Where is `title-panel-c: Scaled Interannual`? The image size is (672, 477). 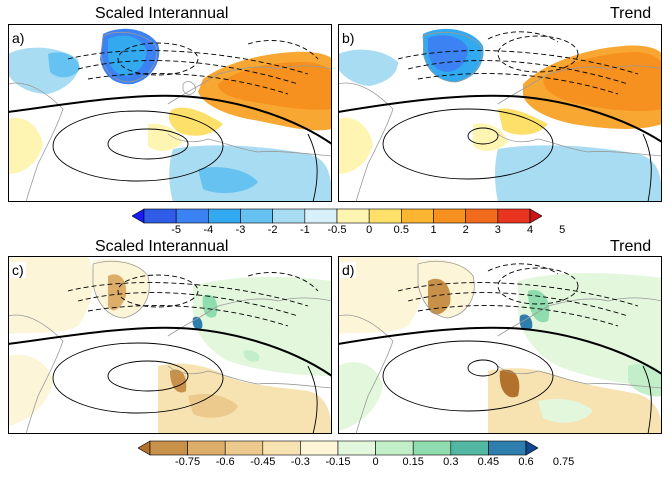 title-panel-c: Scaled Interannual is located at coordinates (162, 246).